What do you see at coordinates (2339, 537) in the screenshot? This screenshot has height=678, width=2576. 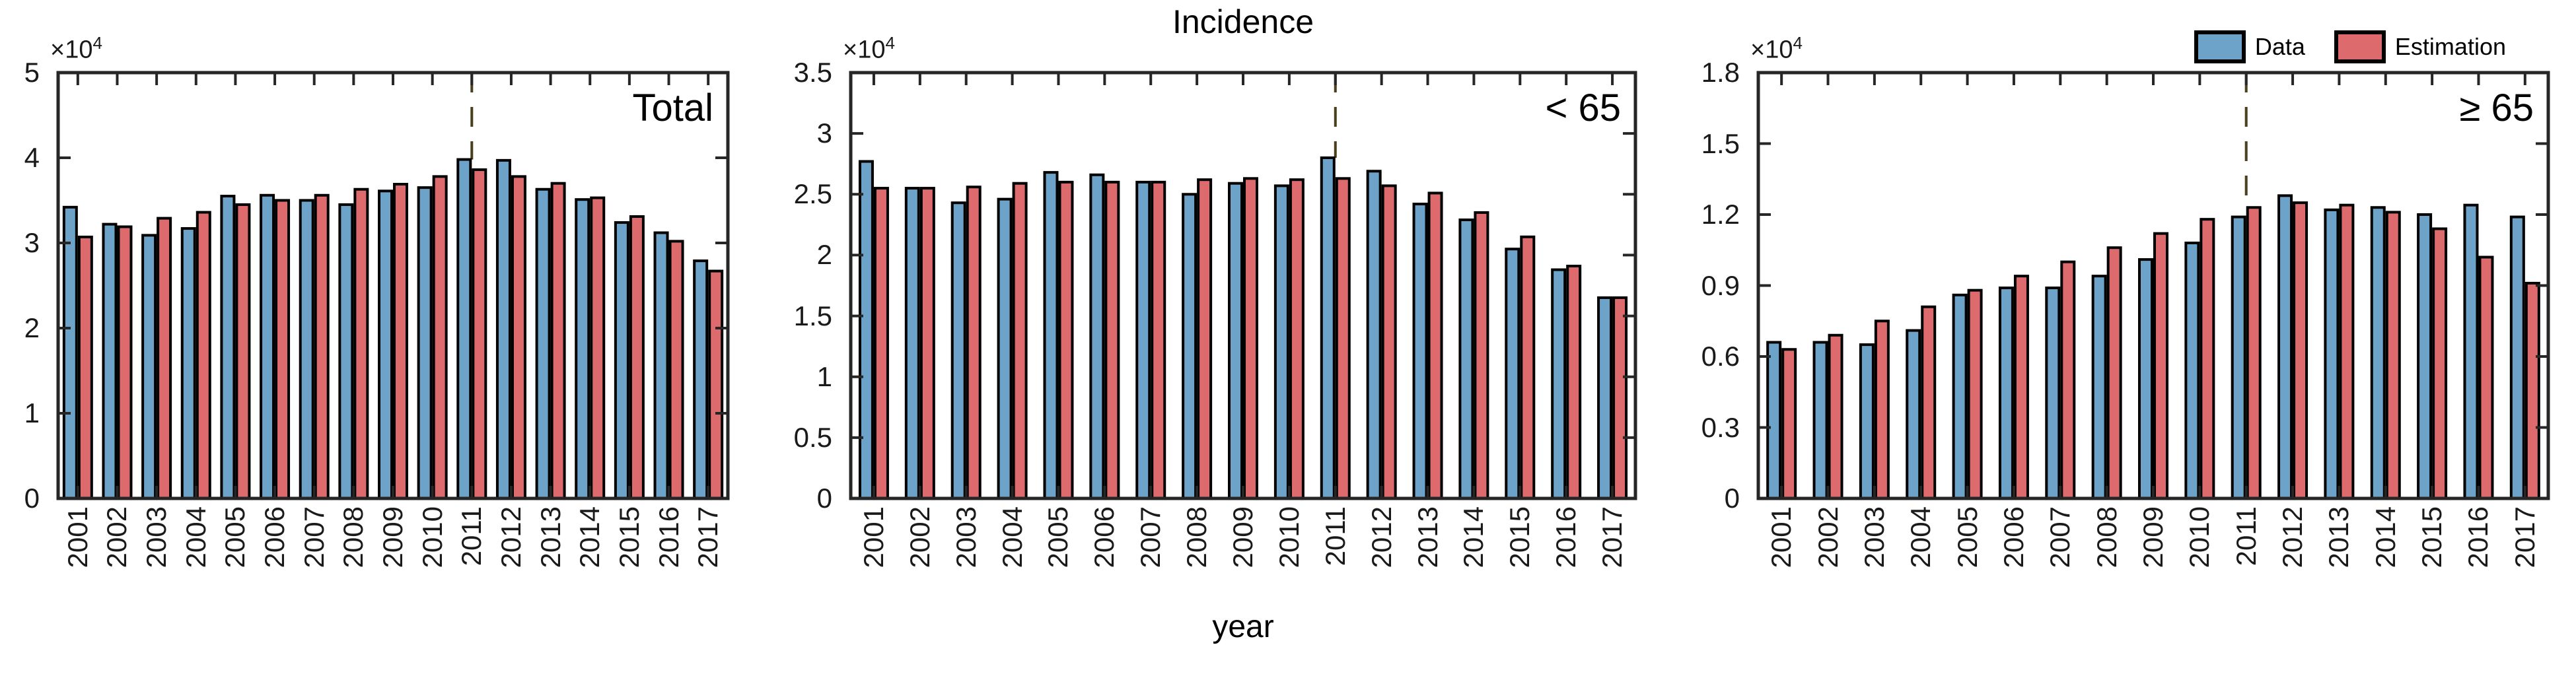 I see `x-tick-label: 2013` at bounding box center [2339, 537].